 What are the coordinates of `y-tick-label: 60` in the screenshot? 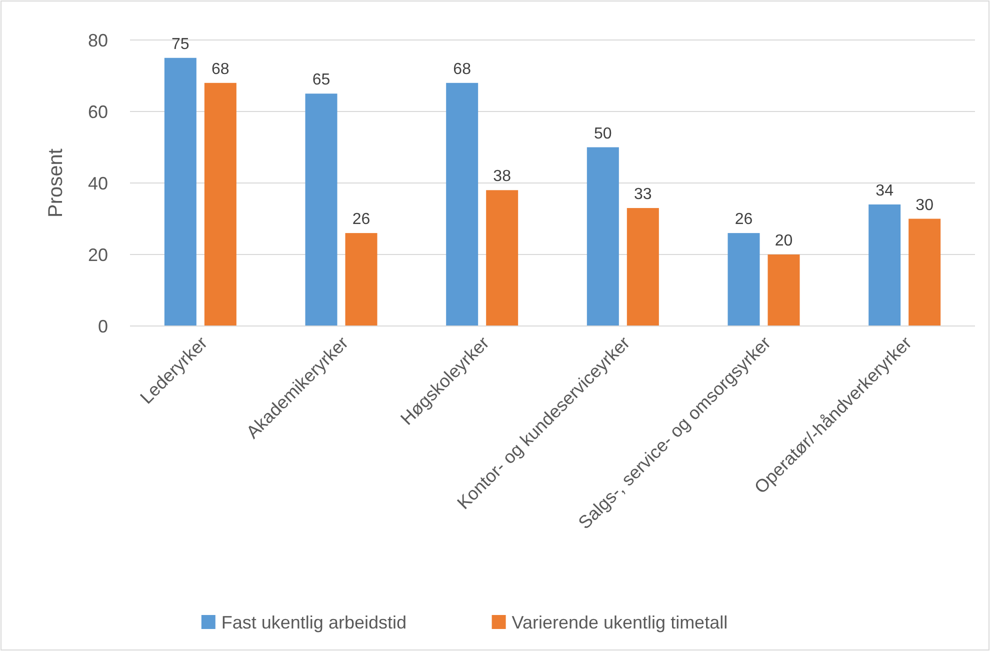 It's located at (98, 112).